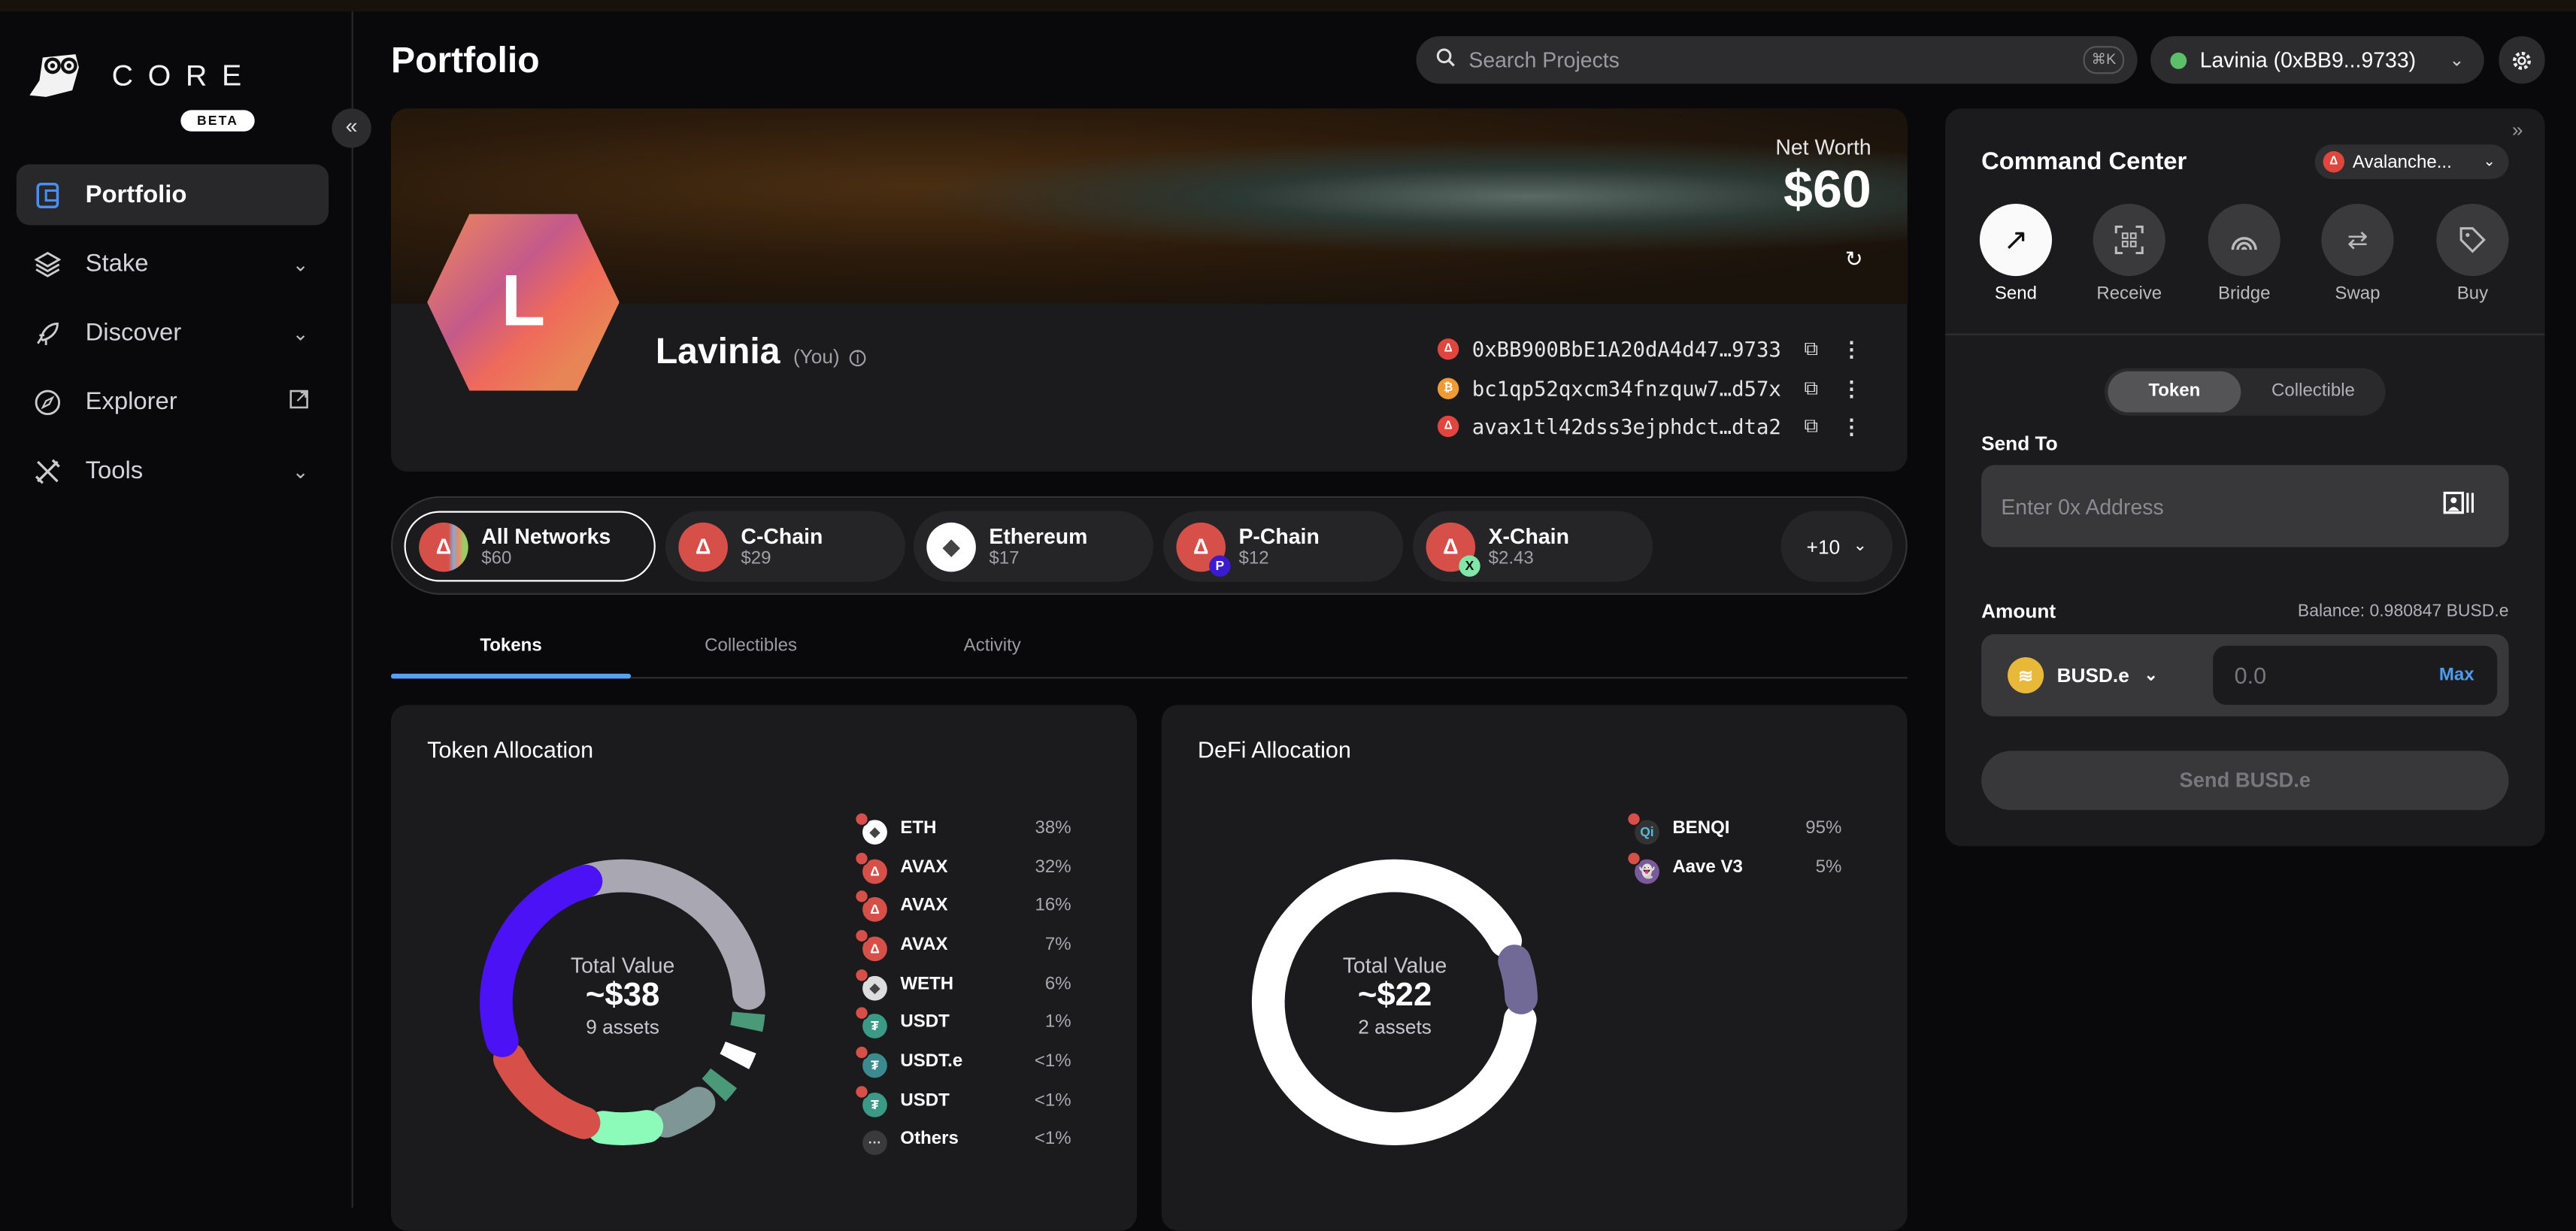  I want to click on avalanche-x-icon: Δ, so click(1448, 426).